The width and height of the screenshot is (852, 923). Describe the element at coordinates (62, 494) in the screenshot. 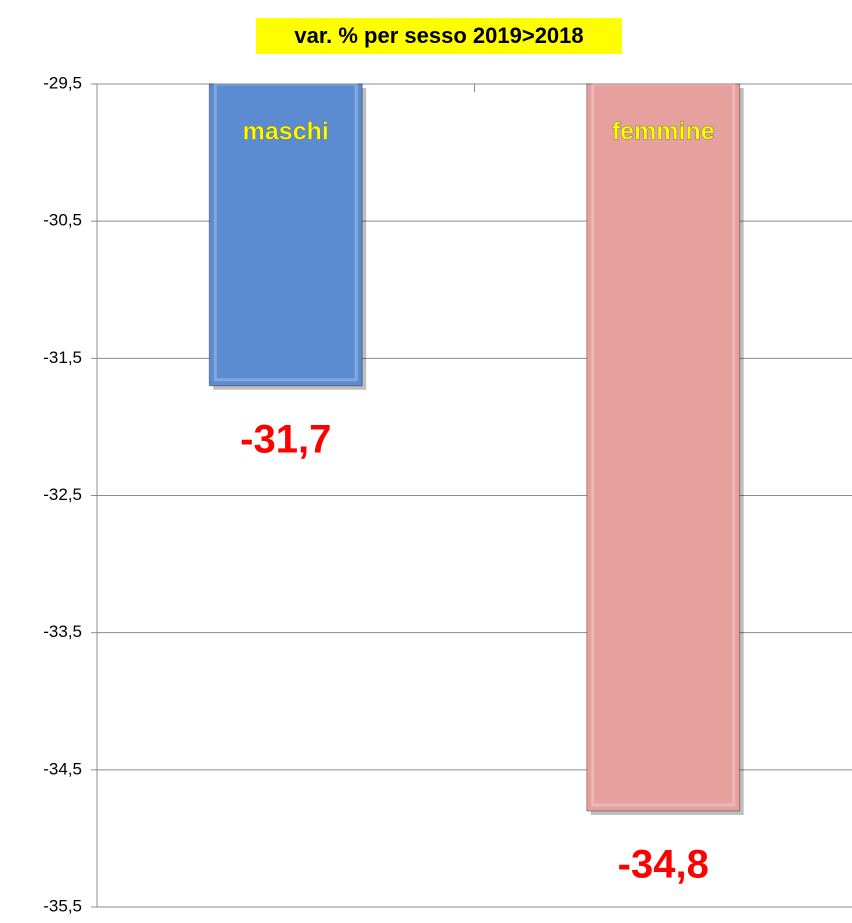

I see `y-tick-label: -32,5` at that location.